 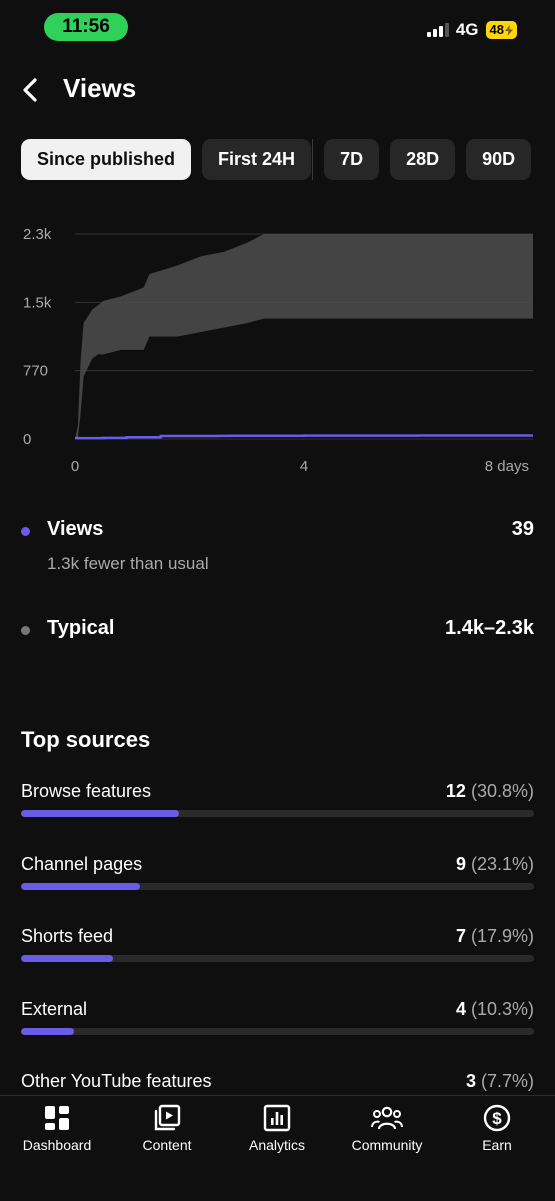 I want to click on chip-90d: 90D, so click(x=499, y=159).